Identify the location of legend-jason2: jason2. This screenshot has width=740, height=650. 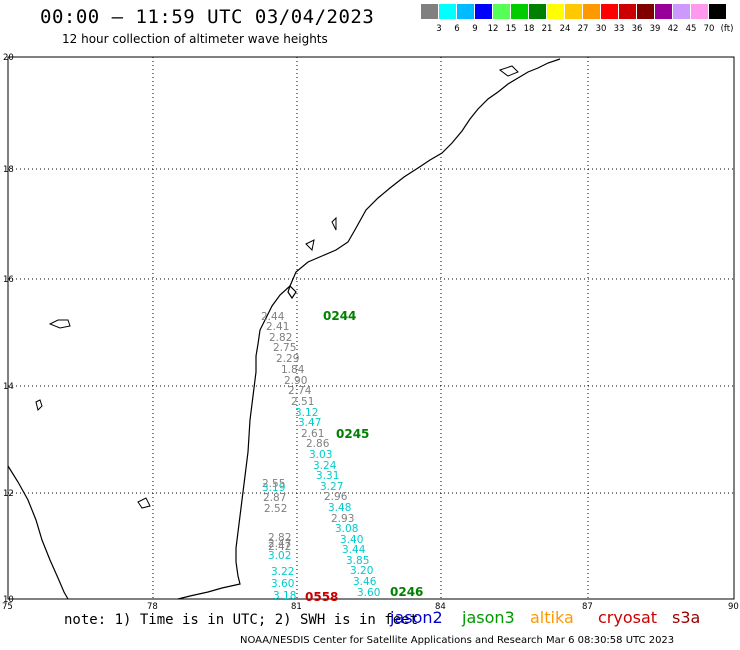
(416, 617).